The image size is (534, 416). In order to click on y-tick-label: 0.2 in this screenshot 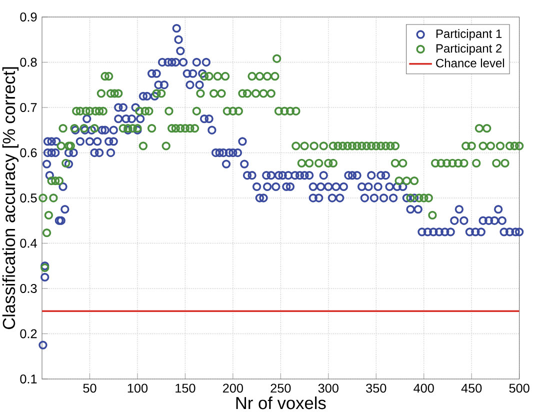, I will do `click(28, 333)`.